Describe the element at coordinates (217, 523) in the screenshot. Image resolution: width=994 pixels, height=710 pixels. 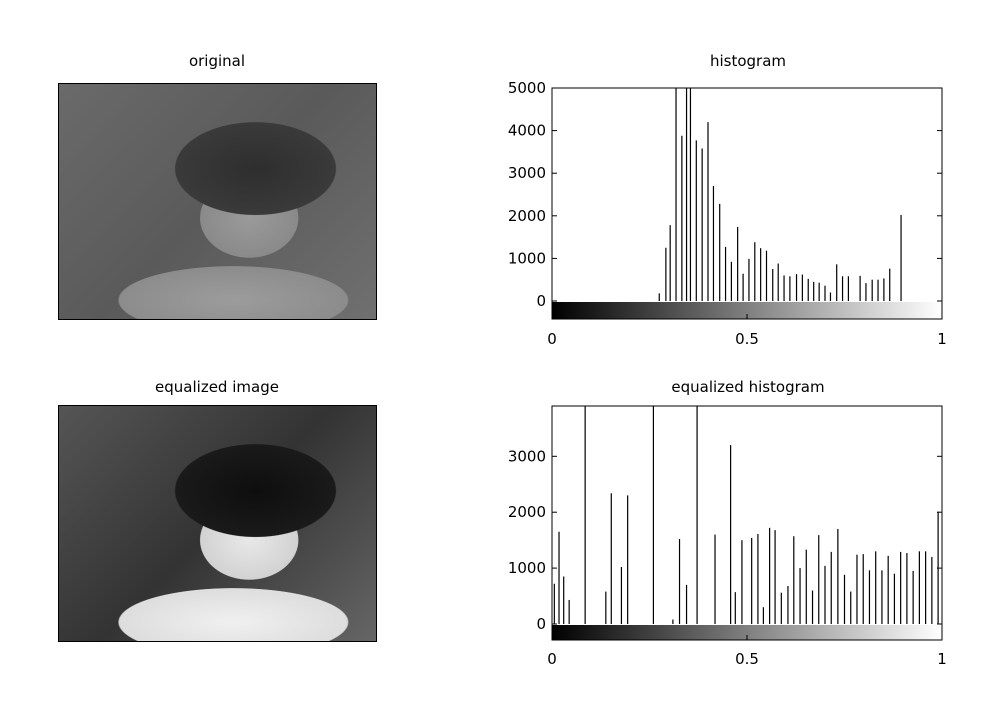
I see `equalized-image` at that location.